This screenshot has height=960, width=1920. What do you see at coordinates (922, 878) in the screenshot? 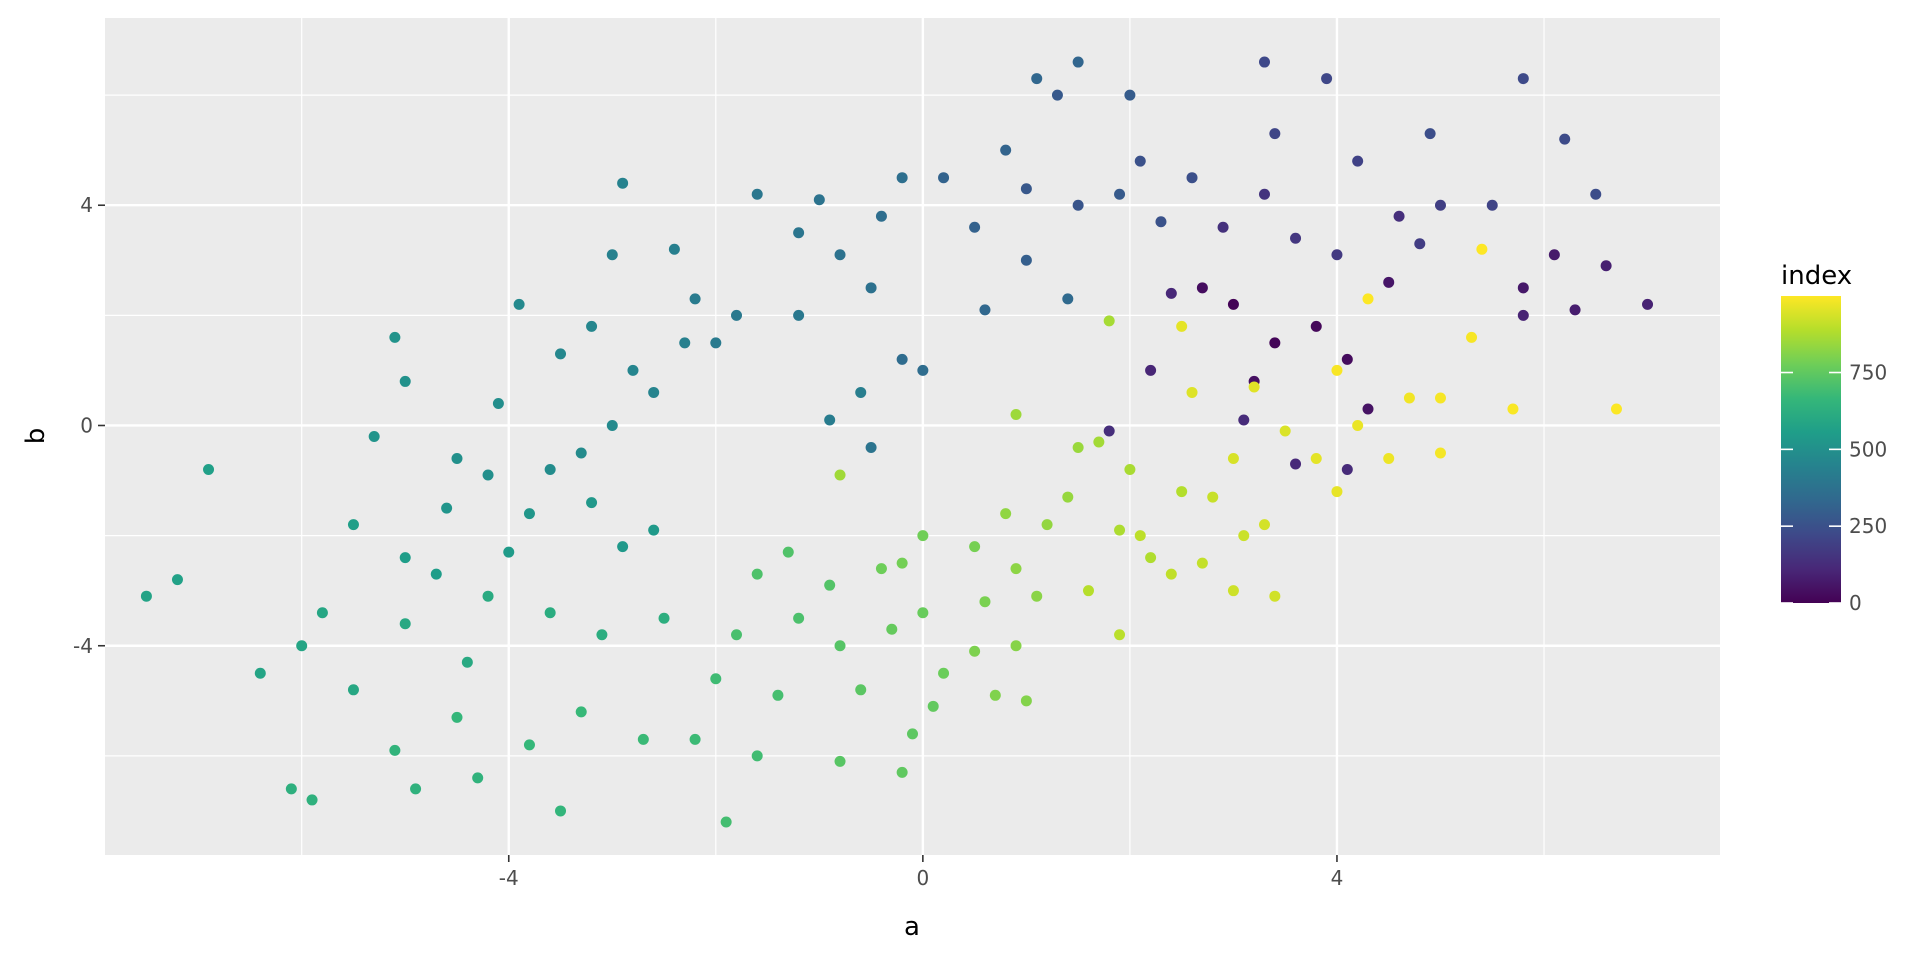
I see `x-tick-label: 0` at bounding box center [922, 878].